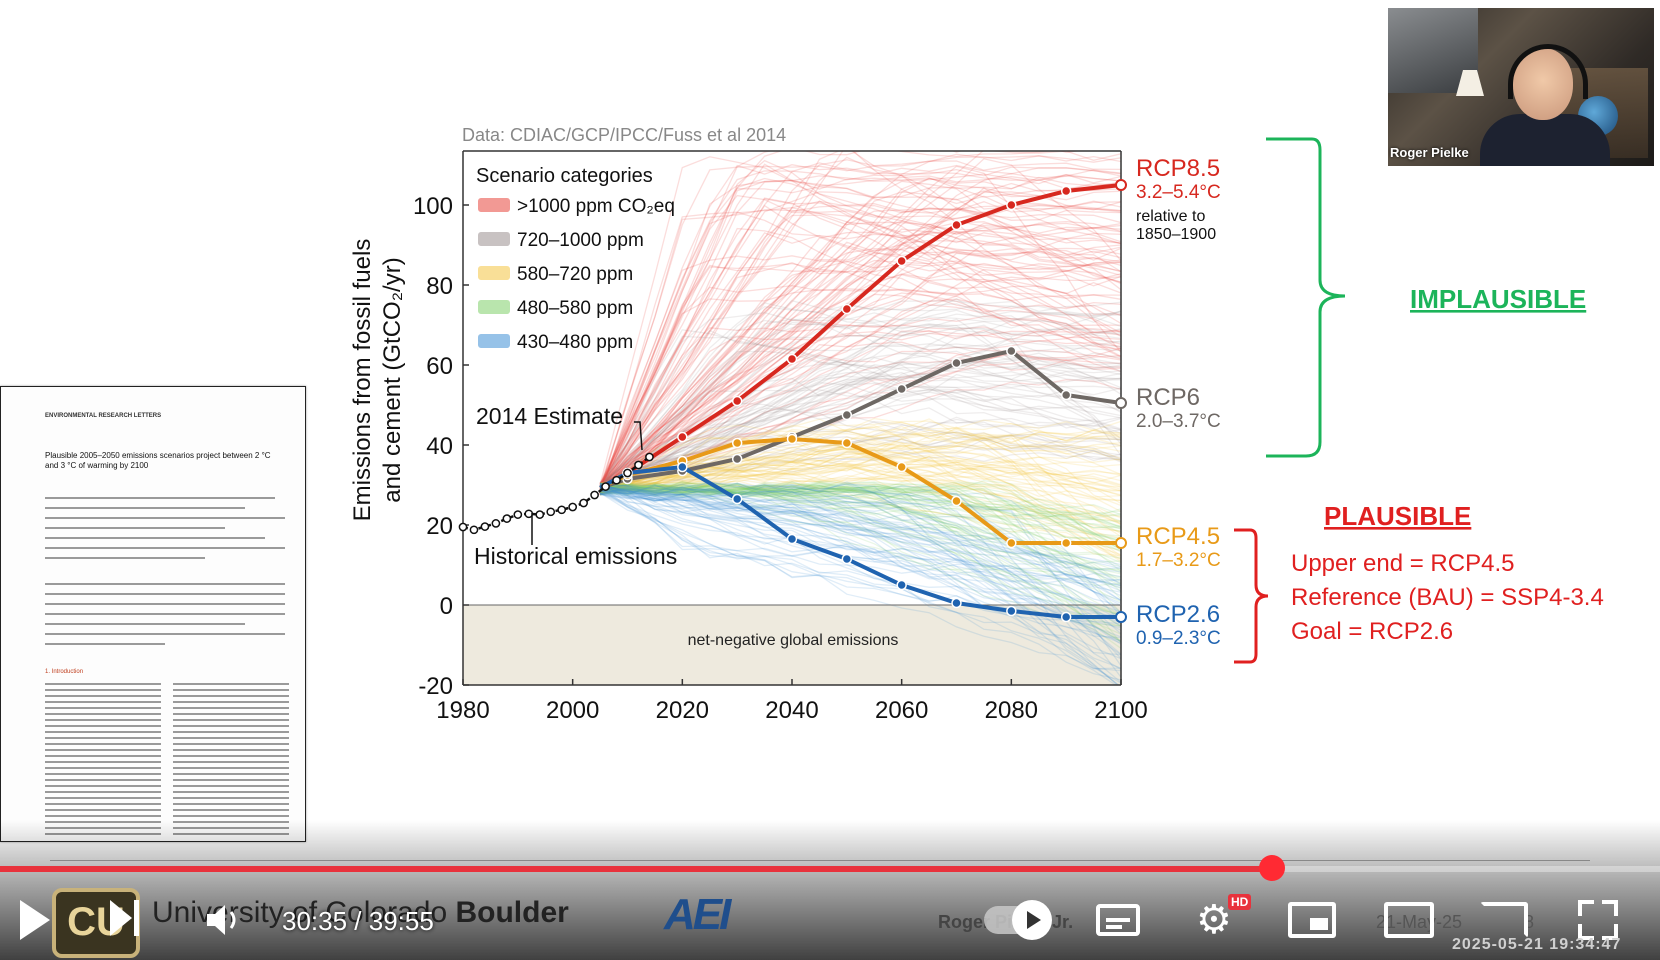 The height and width of the screenshot is (960, 1660). Describe the element at coordinates (1312, 920) in the screenshot. I see `miniplayer-button` at that location.